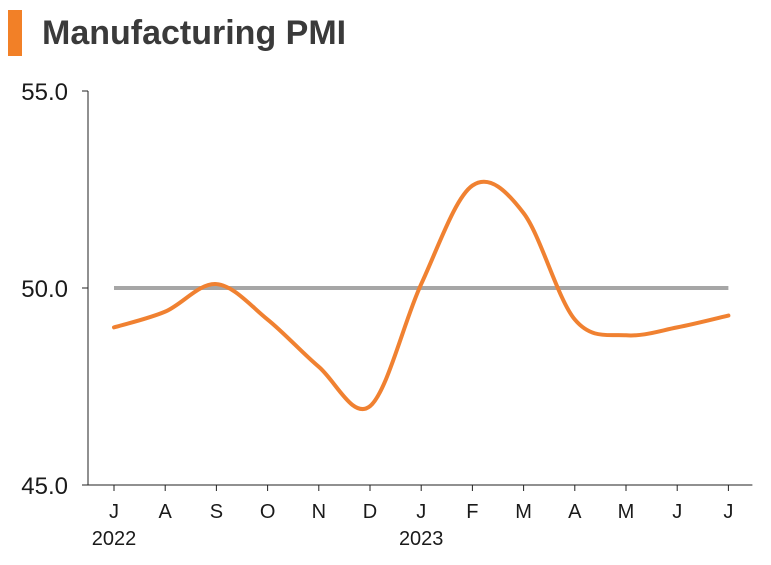 The height and width of the screenshot is (565, 771). What do you see at coordinates (268, 512) in the screenshot?
I see `x-tick-label: O` at bounding box center [268, 512].